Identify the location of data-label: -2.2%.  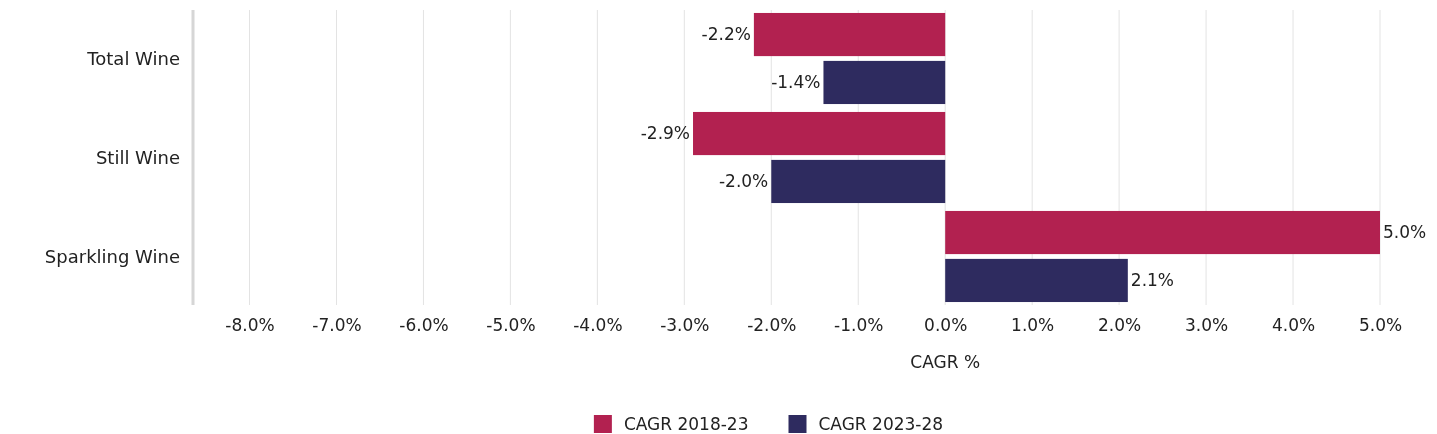
(726, 34).